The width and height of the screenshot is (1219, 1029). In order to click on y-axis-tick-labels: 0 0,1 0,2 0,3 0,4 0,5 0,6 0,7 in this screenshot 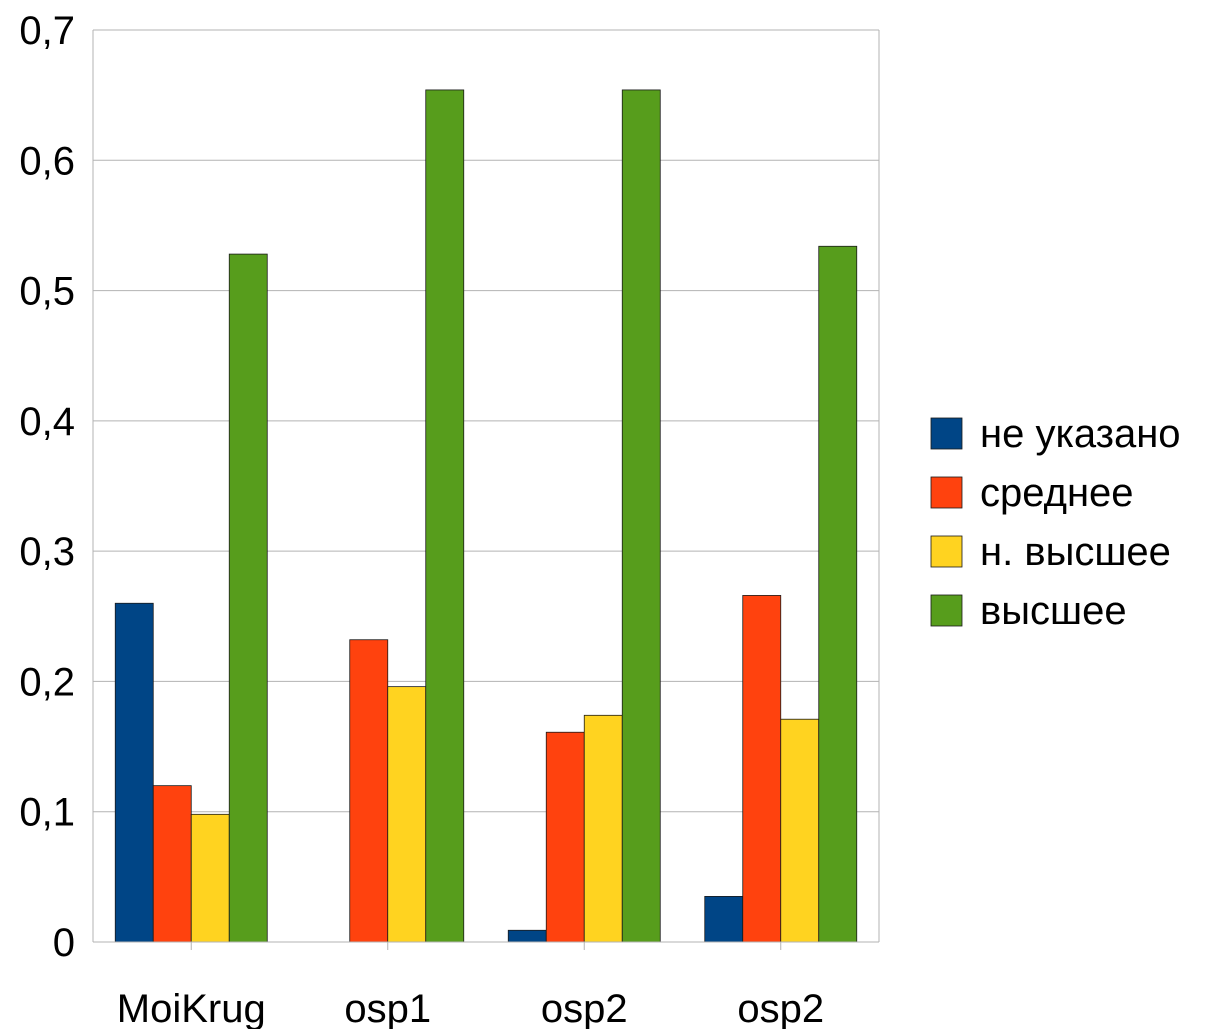, I will do `click(47, 487)`.